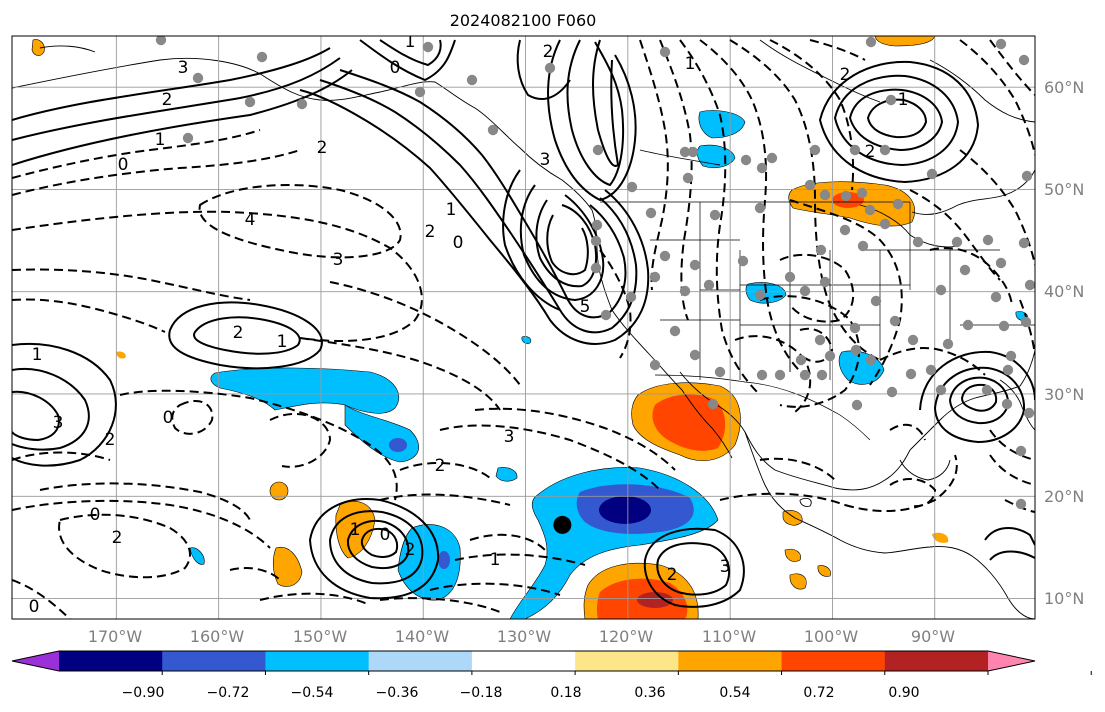 Image resolution: width=1105 pixels, height=712 pixels. What do you see at coordinates (217, 636) in the screenshot?
I see `lon-tick: 160°W` at bounding box center [217, 636].